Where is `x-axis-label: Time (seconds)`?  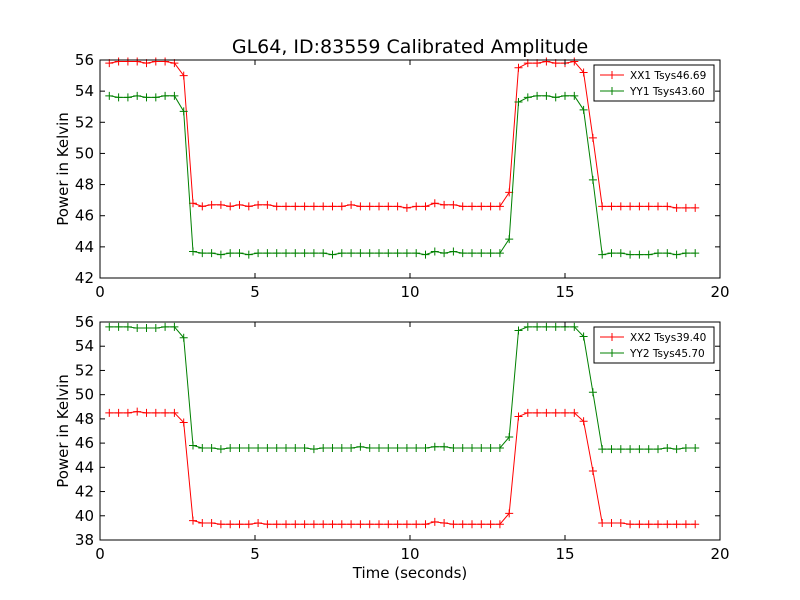 x-axis-label: Time (seconds) is located at coordinates (410, 573).